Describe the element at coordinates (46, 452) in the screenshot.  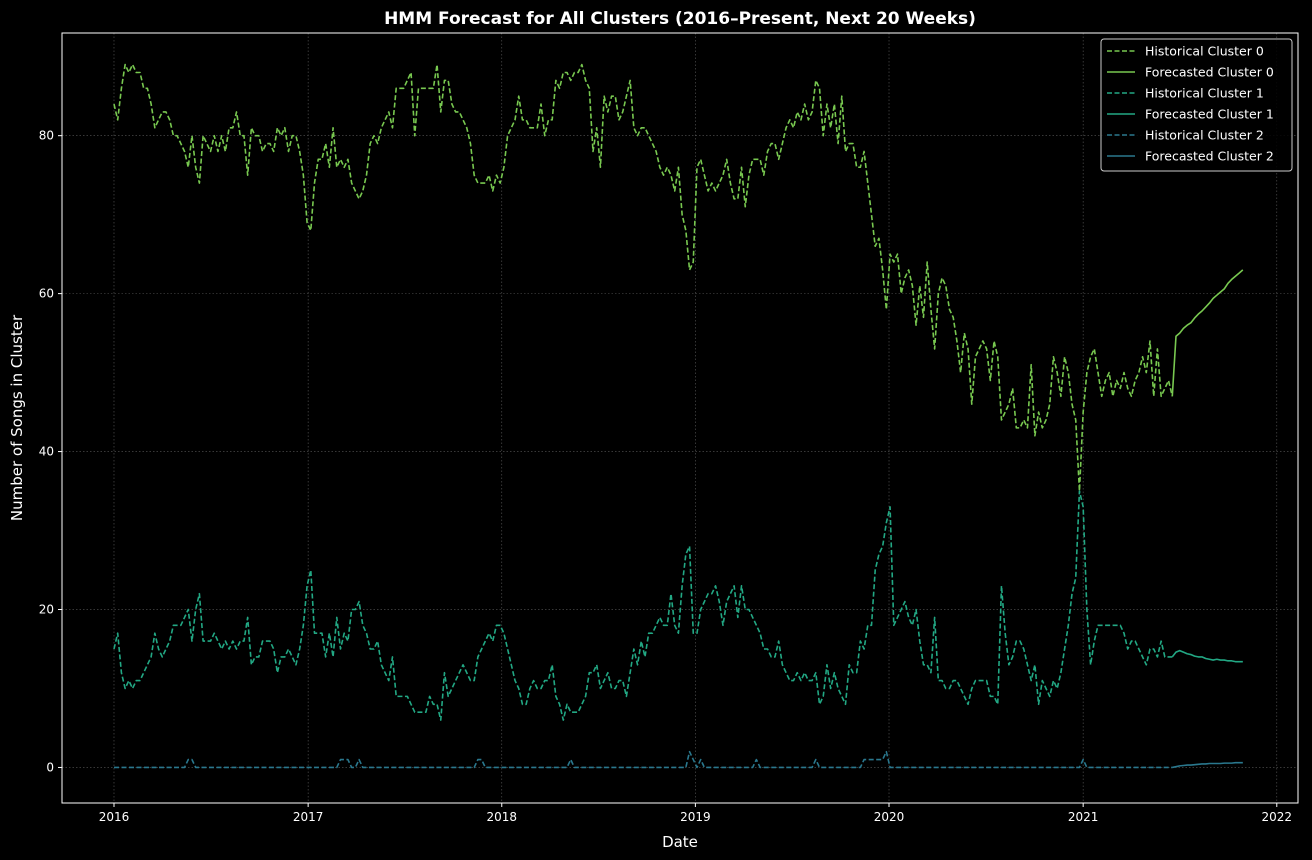
I see `y-tick-label: 40` at that location.